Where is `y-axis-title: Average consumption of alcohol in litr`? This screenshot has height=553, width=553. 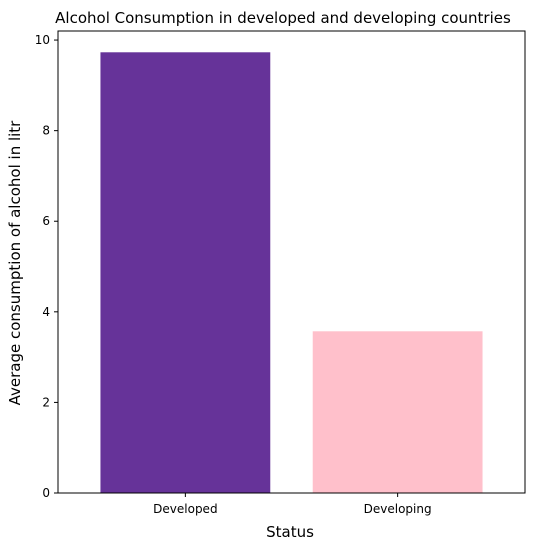 y-axis-title: Average consumption of alcohol in litr is located at coordinates (15, 263).